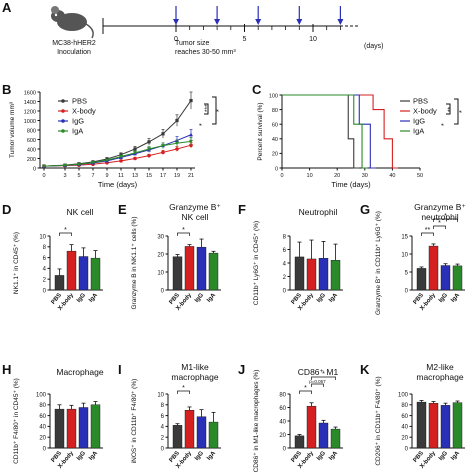 The image size is (474, 474). I want to click on x-tick-label: 19, so click(177, 176).